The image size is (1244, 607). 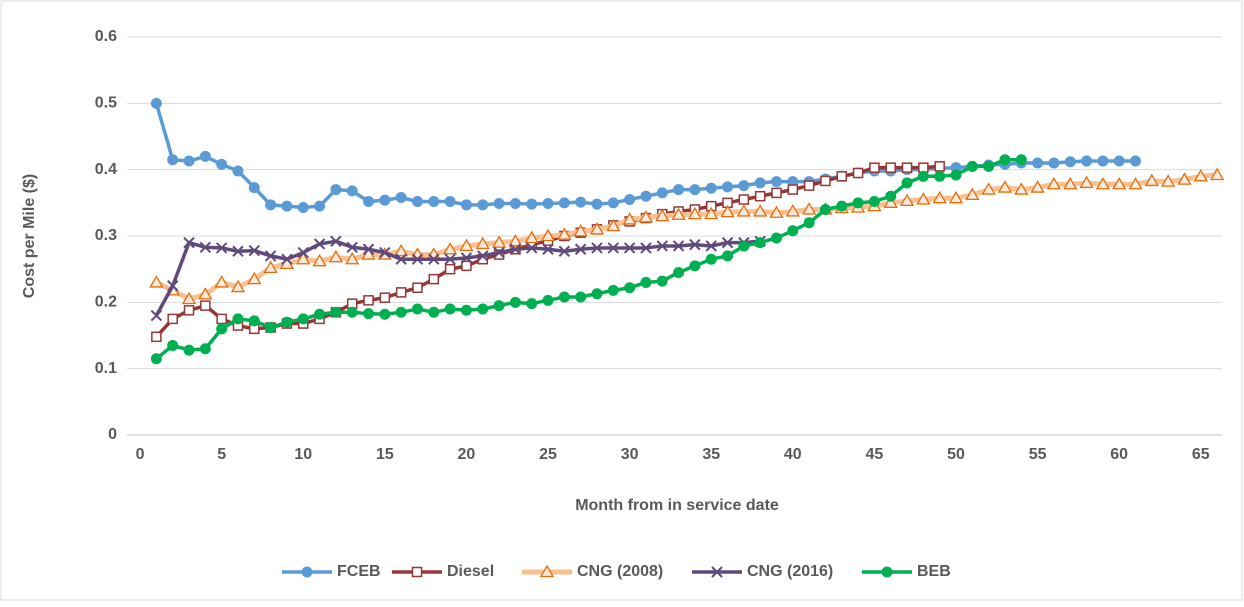 I want to click on legend-label: Diesel, so click(x=470, y=571).